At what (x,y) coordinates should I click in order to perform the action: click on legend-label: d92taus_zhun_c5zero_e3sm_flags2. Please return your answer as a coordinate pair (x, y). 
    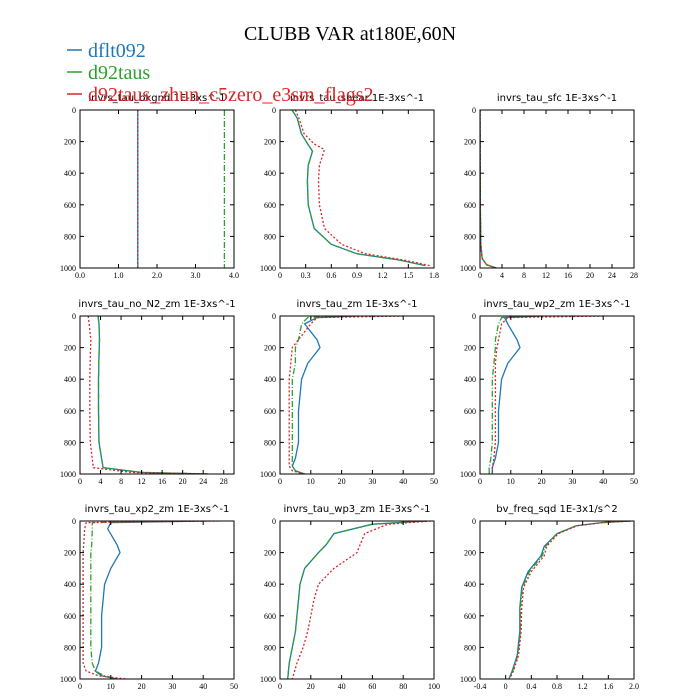
    Looking at the image, I should click on (230, 95).